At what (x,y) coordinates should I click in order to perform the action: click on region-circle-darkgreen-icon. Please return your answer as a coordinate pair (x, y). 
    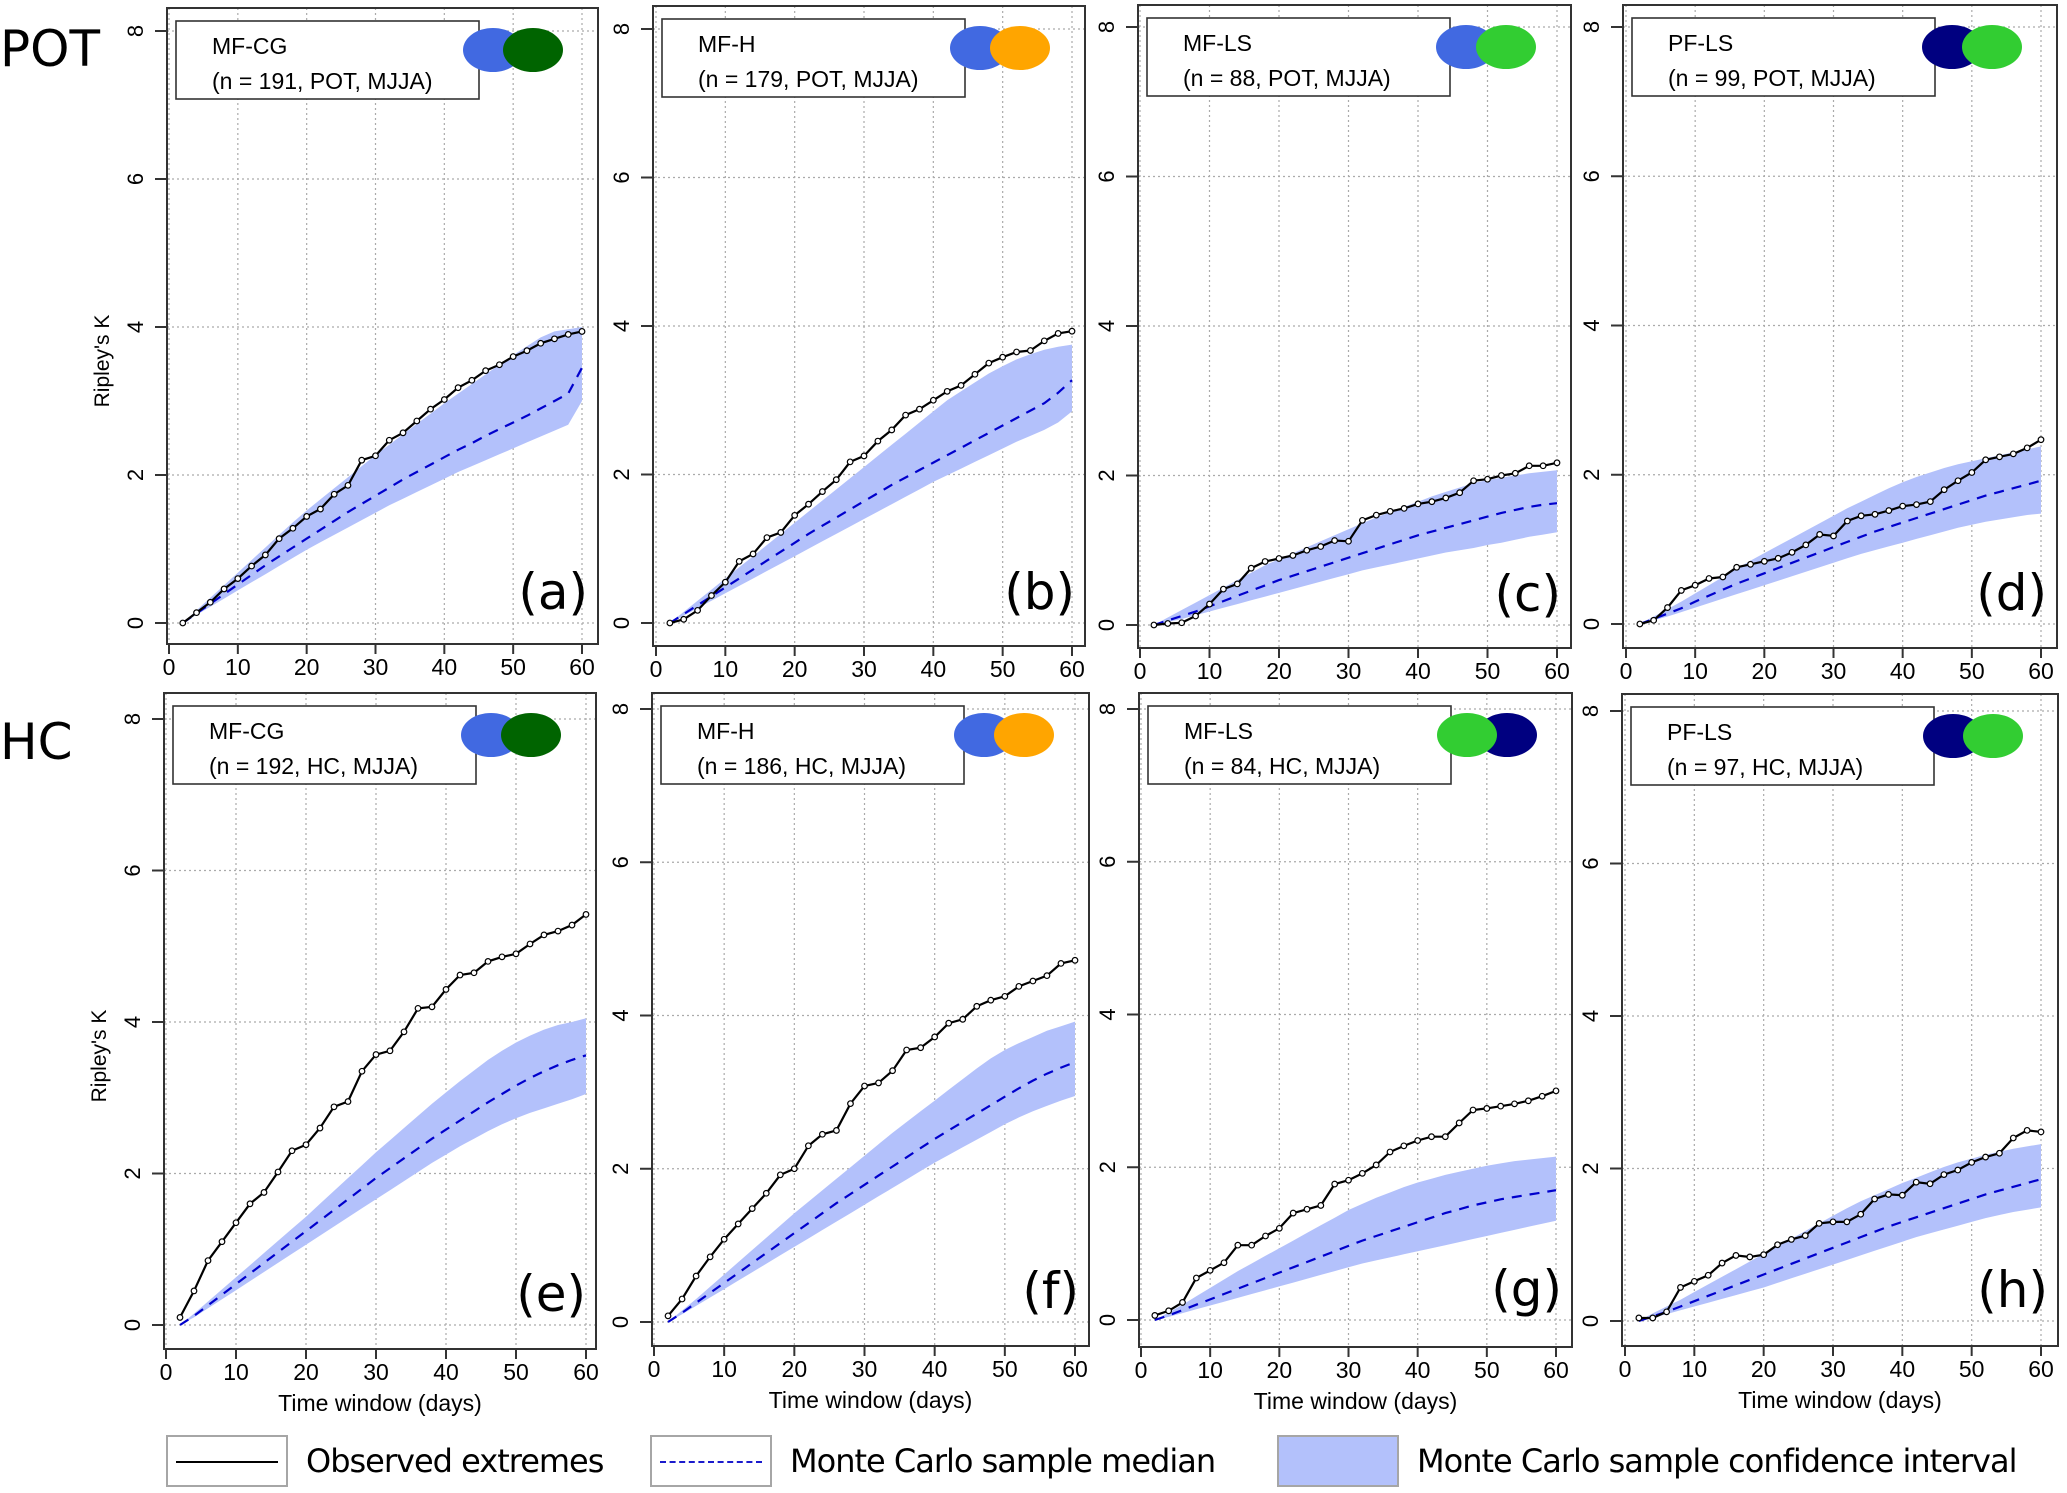
    Looking at the image, I should click on (531, 735).